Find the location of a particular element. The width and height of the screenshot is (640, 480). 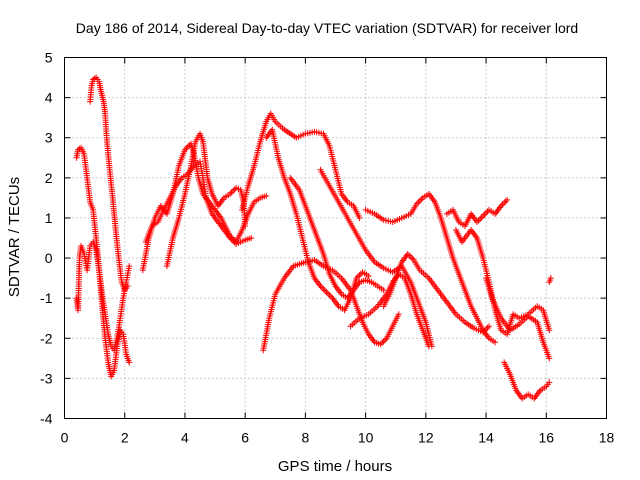

x-tick-label: 4 is located at coordinates (185, 438).